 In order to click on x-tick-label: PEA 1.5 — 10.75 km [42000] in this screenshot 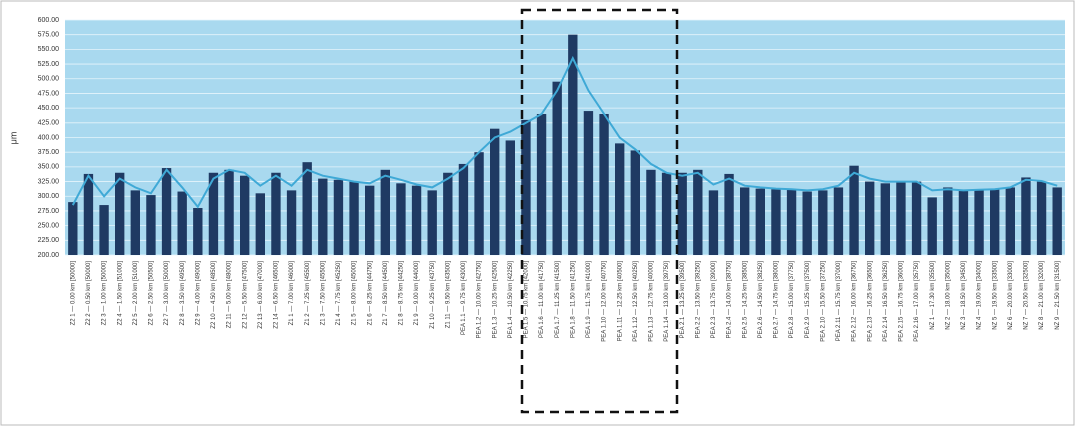, I will do `click(527, 300)`.